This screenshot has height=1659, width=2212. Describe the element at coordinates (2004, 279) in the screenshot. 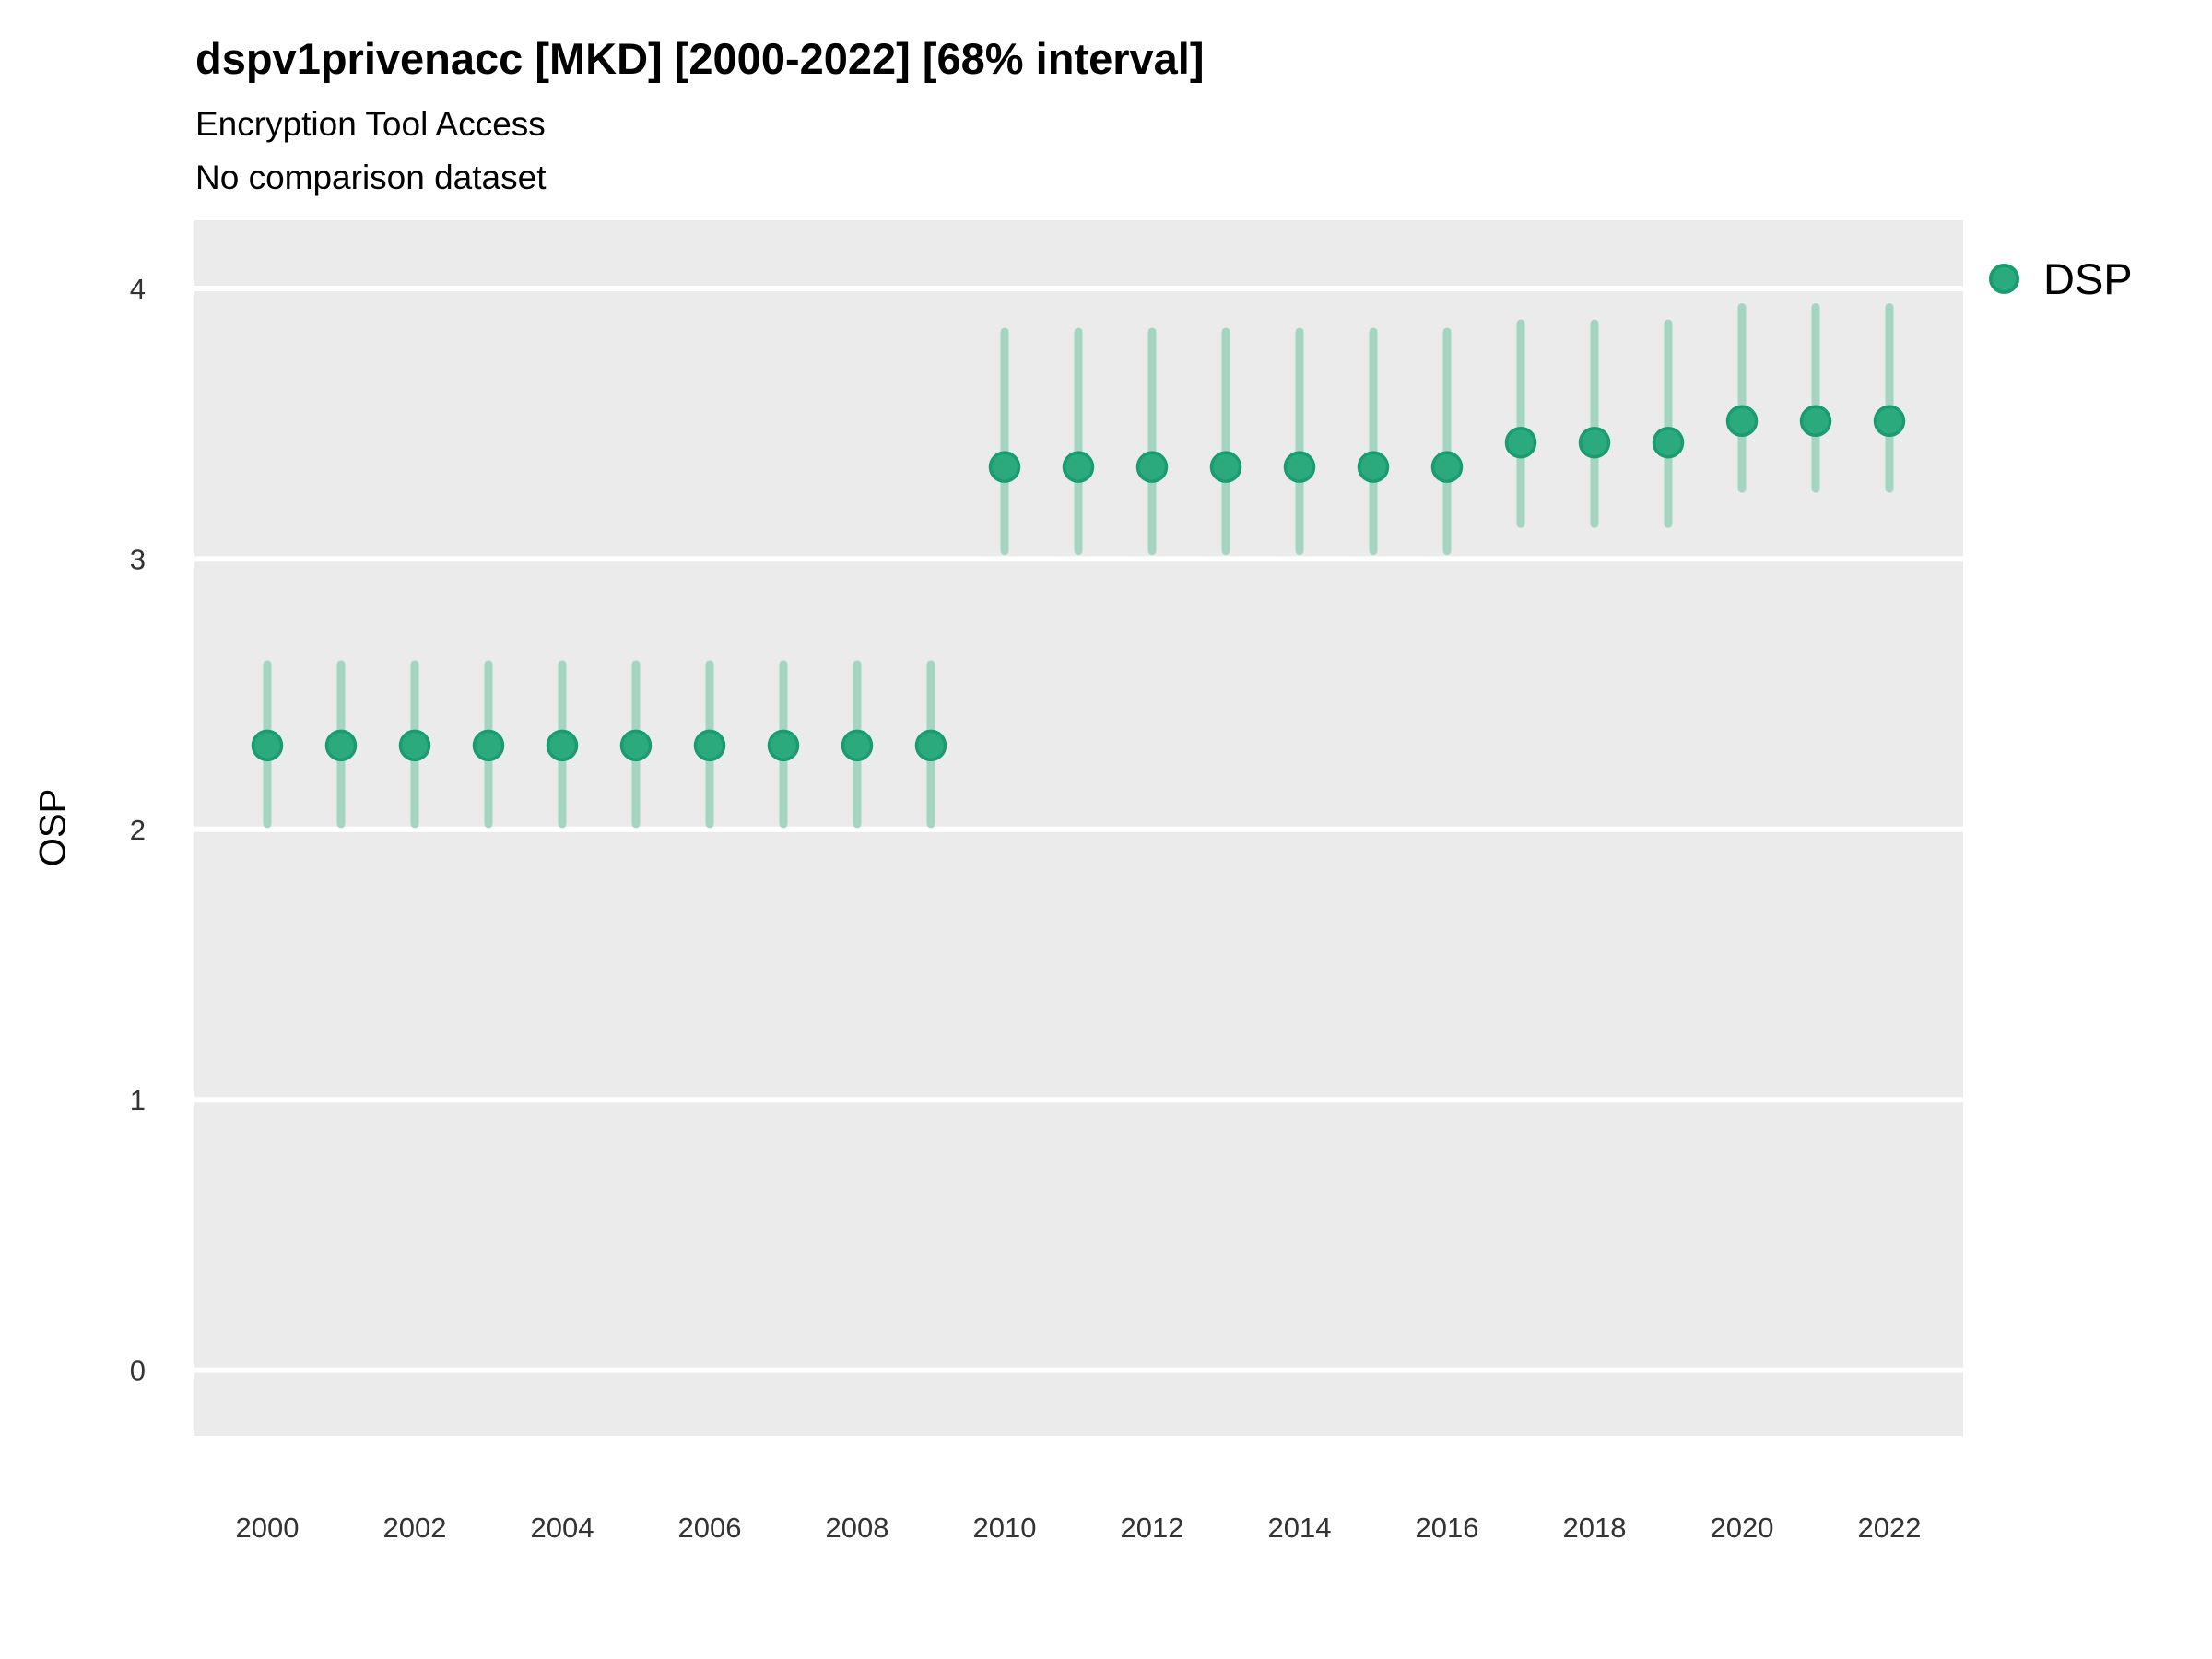

I see `legend-point-icon` at that location.